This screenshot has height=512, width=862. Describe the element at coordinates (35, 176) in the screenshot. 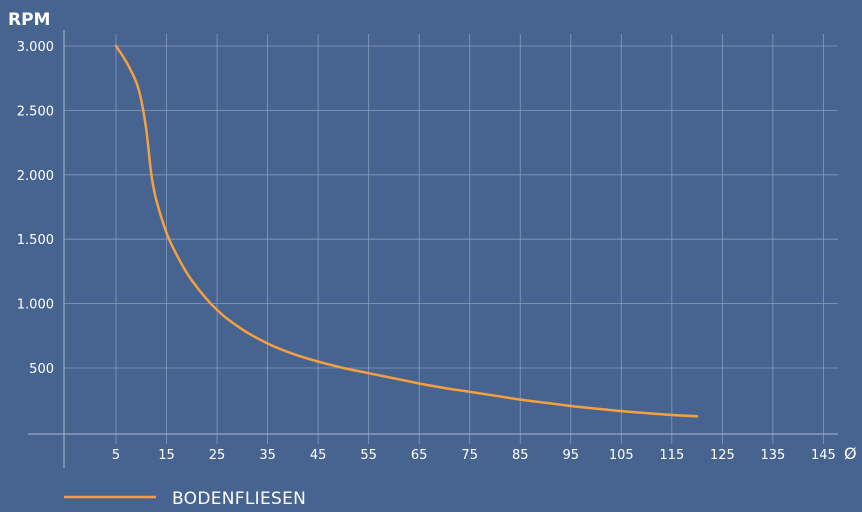

I see `y-tick-label: 2.000` at that location.